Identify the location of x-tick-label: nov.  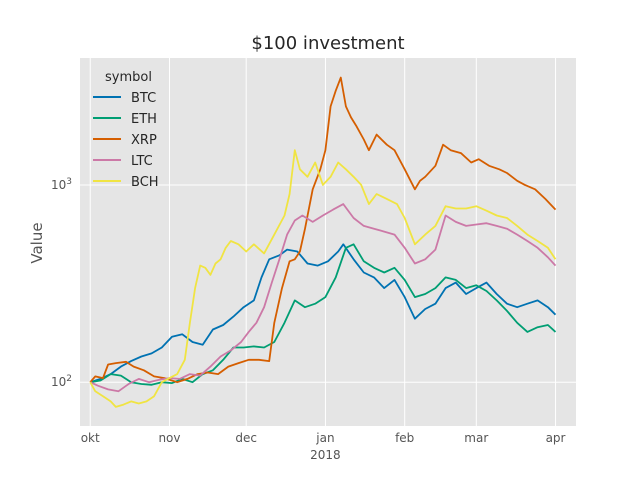
(169, 438).